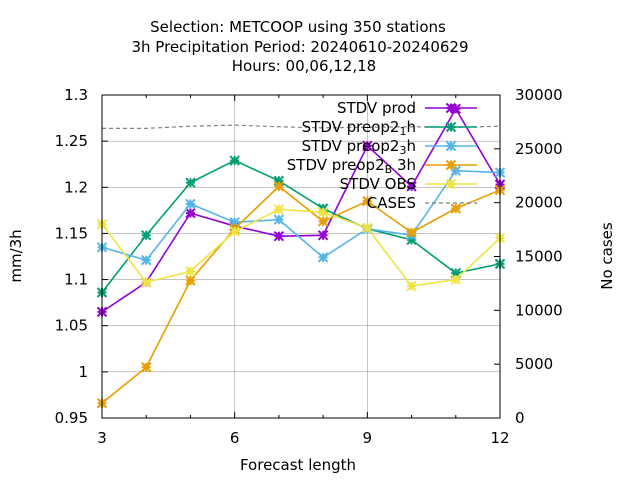 The image size is (640, 480). I want to click on y-tick-label: 1.05, so click(71, 326).